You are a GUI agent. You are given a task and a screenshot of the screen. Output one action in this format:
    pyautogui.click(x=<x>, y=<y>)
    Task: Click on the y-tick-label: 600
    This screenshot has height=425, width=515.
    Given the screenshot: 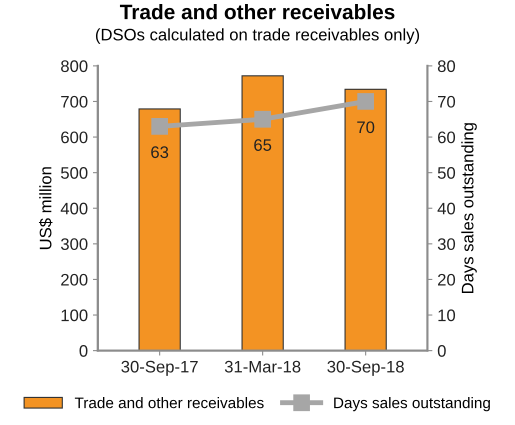 What is the action you would take?
    pyautogui.click(x=74, y=137)
    